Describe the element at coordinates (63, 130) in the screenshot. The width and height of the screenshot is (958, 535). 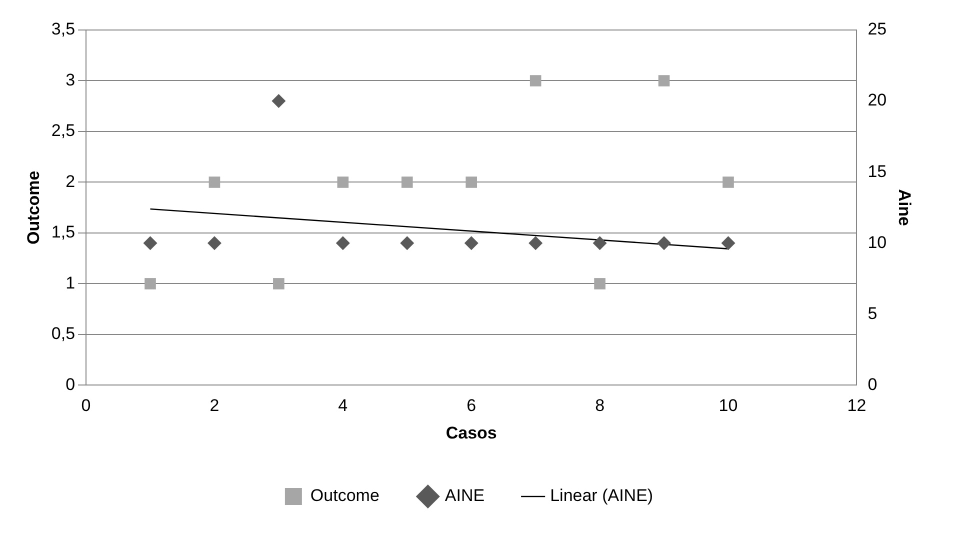
I see `y-tick-label: 2,5` at that location.